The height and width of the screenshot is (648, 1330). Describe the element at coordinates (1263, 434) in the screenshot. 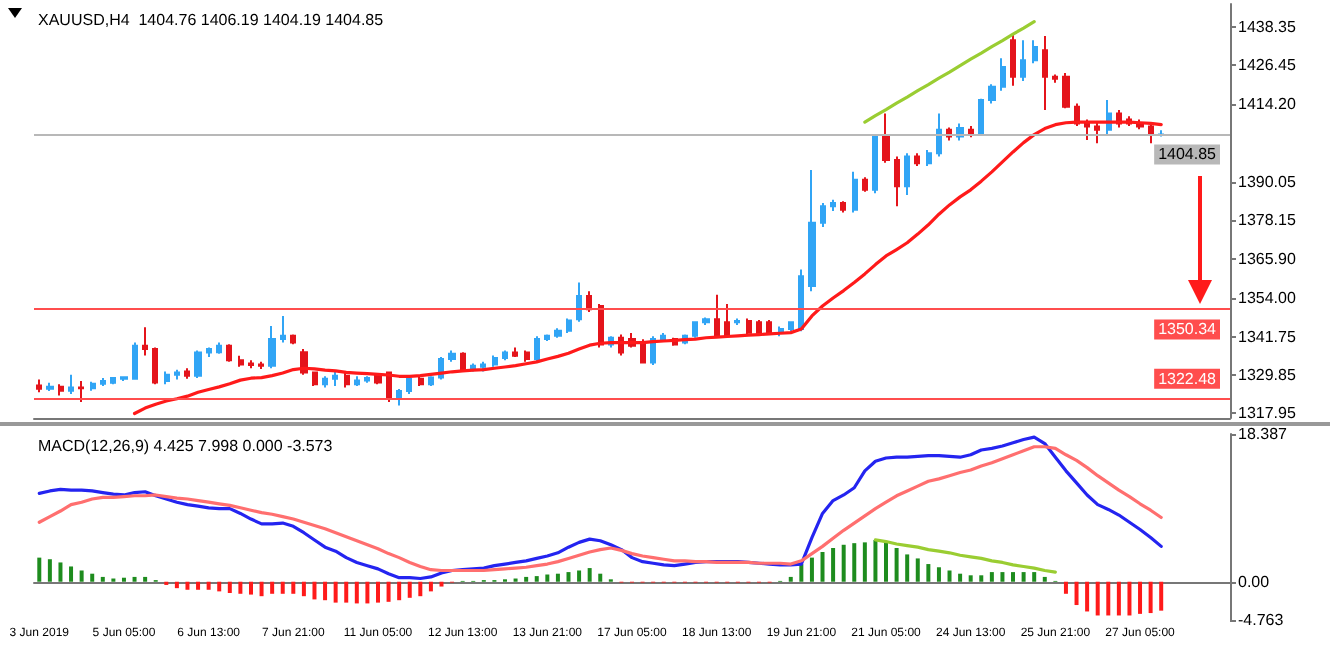

I see `y-tick-label: 18.387` at that location.